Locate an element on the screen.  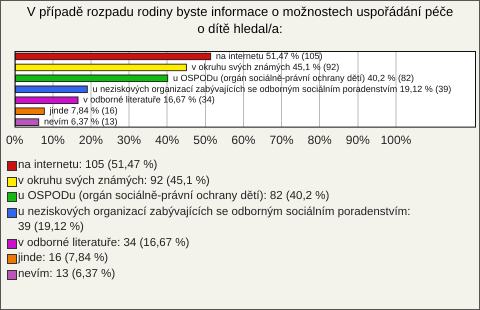
category-label: jinde 7,84 % (16) is located at coordinates (84, 111).